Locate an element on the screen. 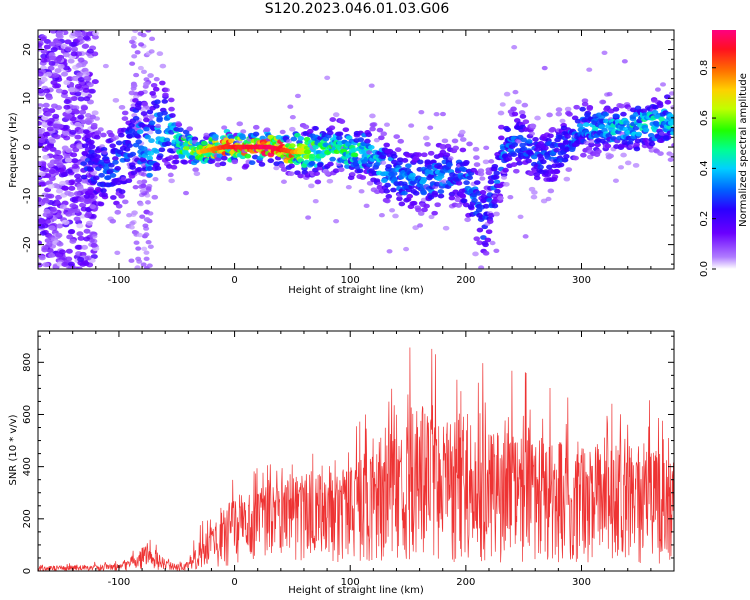 The height and width of the screenshot is (600, 750). y-tick-label: 400 is located at coordinates (27, 466).